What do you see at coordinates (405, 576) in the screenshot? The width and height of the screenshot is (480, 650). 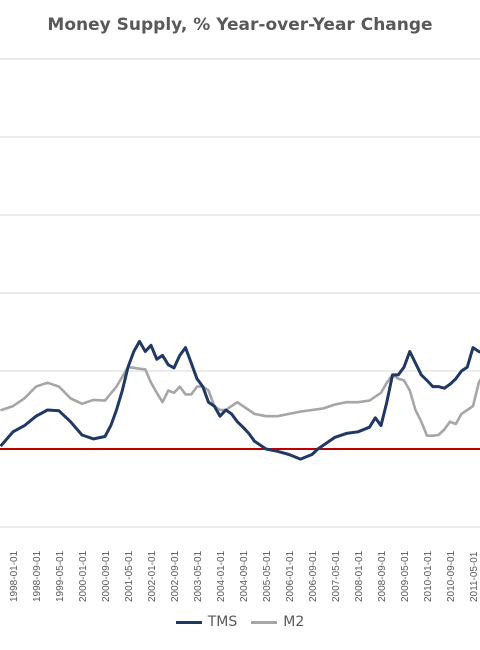 I see `x-tick-label: 2009-05-01` at bounding box center [405, 576].